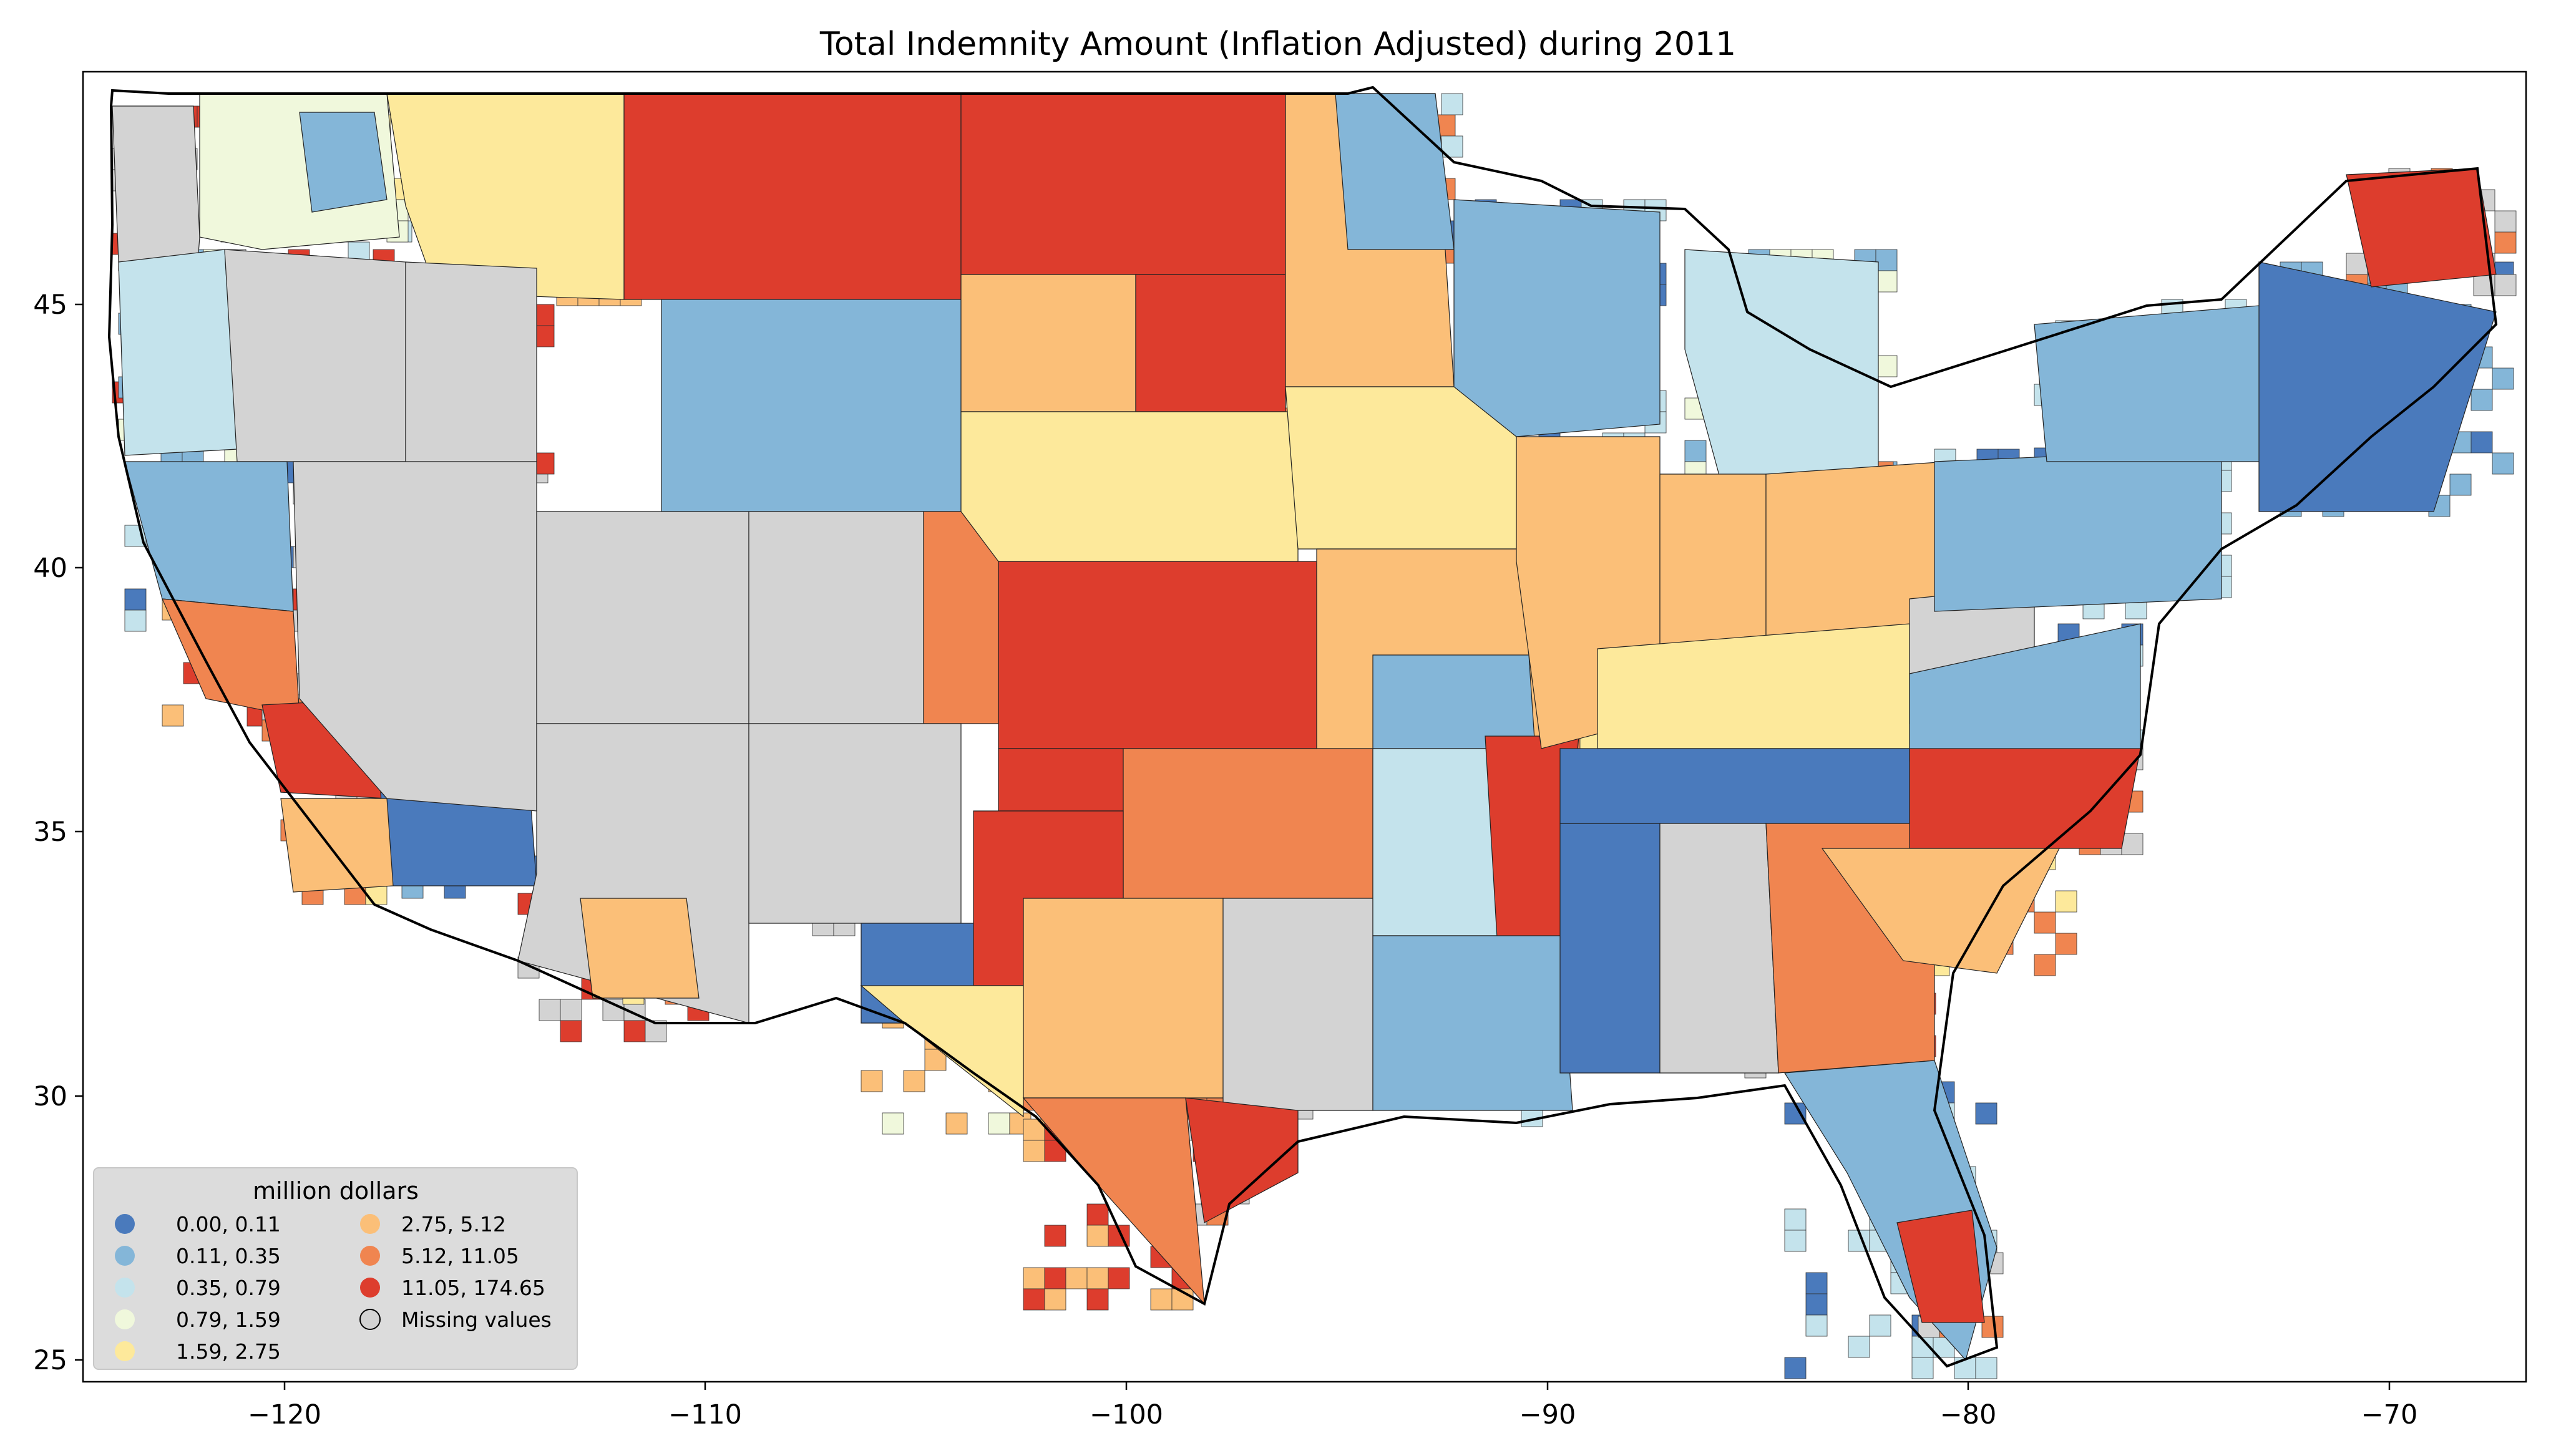  What do you see at coordinates (1610, 948) in the screenshot?
I see `region-mississippi` at bounding box center [1610, 948].